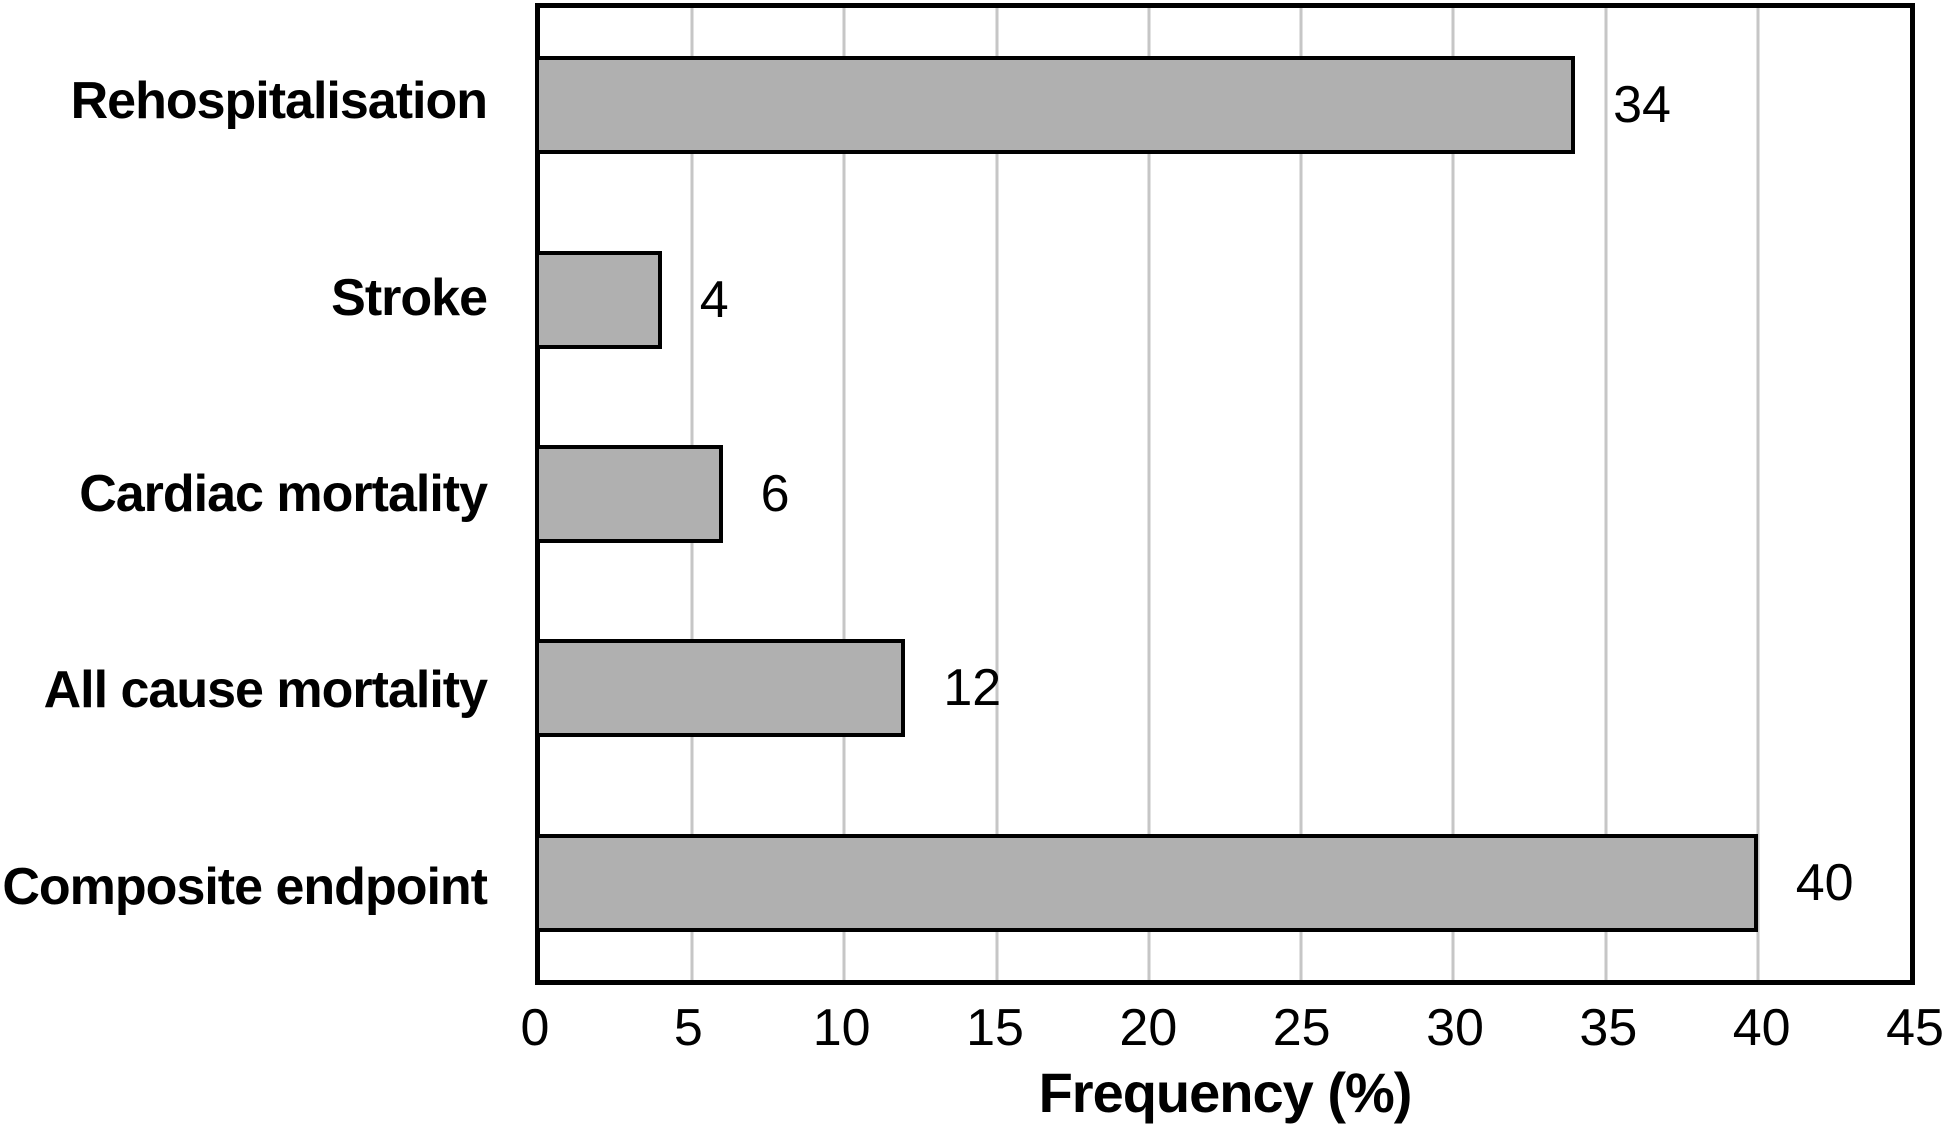 The height and width of the screenshot is (1135, 1948). I want to click on x-tick-label: 30, so click(1455, 1028).